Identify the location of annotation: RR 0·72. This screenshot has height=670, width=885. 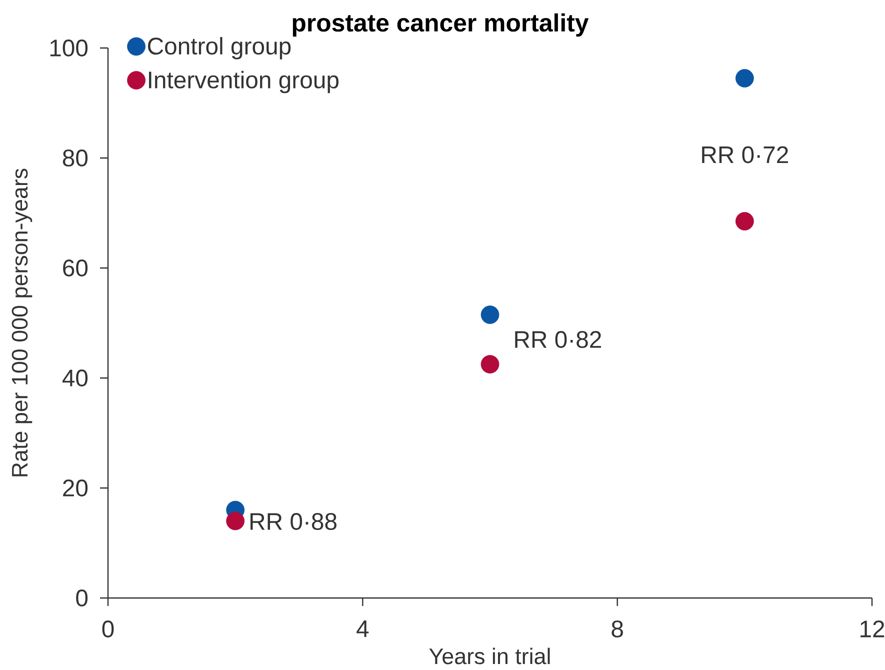
(745, 155).